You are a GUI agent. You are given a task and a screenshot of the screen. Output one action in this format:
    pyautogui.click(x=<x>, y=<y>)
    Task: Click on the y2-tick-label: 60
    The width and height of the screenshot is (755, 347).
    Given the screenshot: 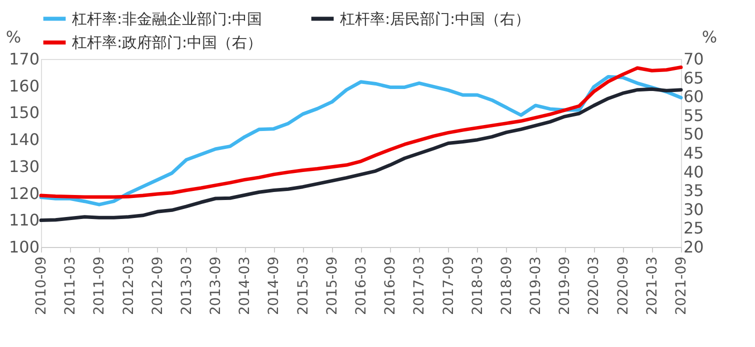 What is the action you would take?
    pyautogui.click(x=694, y=96)
    